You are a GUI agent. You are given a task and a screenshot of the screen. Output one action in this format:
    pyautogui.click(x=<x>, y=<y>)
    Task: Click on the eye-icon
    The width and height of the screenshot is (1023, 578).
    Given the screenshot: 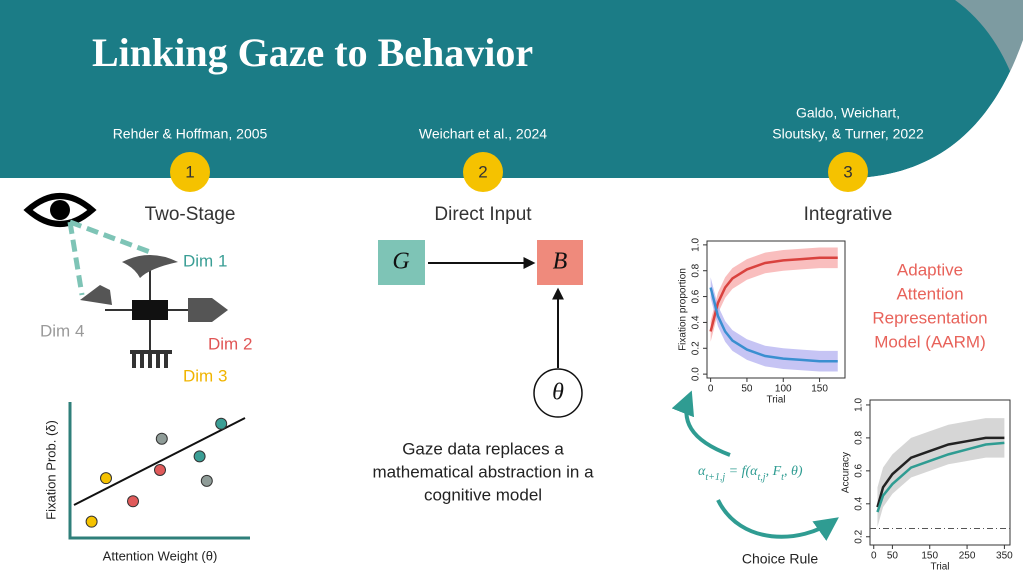 What is the action you would take?
    pyautogui.click(x=60, y=210)
    